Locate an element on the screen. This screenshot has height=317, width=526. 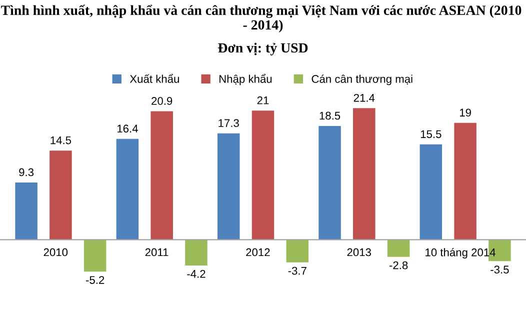
legend-label: Nhập khẩu is located at coordinates (245, 80).